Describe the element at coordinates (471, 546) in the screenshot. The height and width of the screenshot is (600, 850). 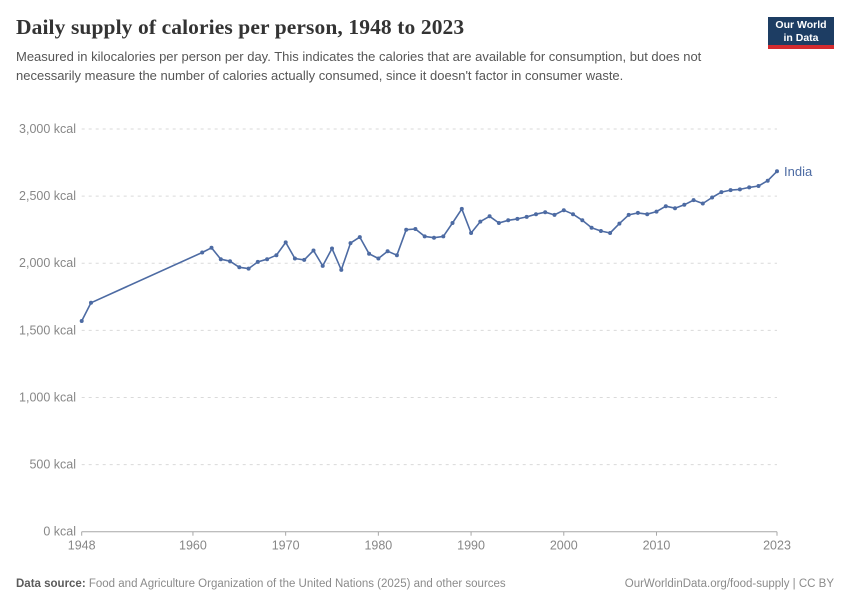
I see `x-tick-label: 1990` at that location.